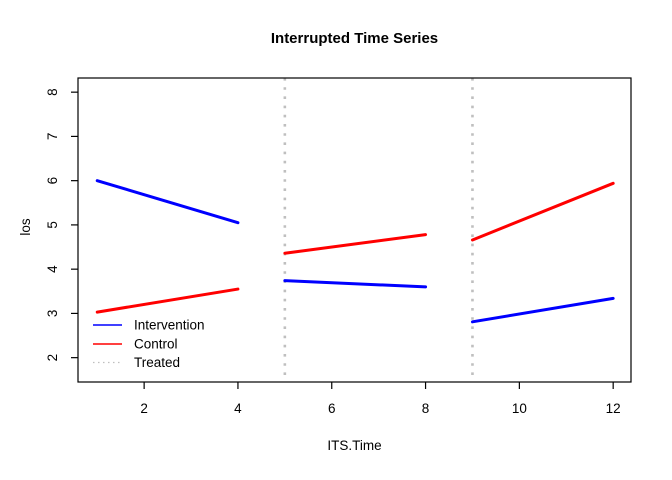 Image resolution: width=672 pixels, height=480 pixels. I want to click on chart-title: Interrupted Time Series, so click(354, 38).